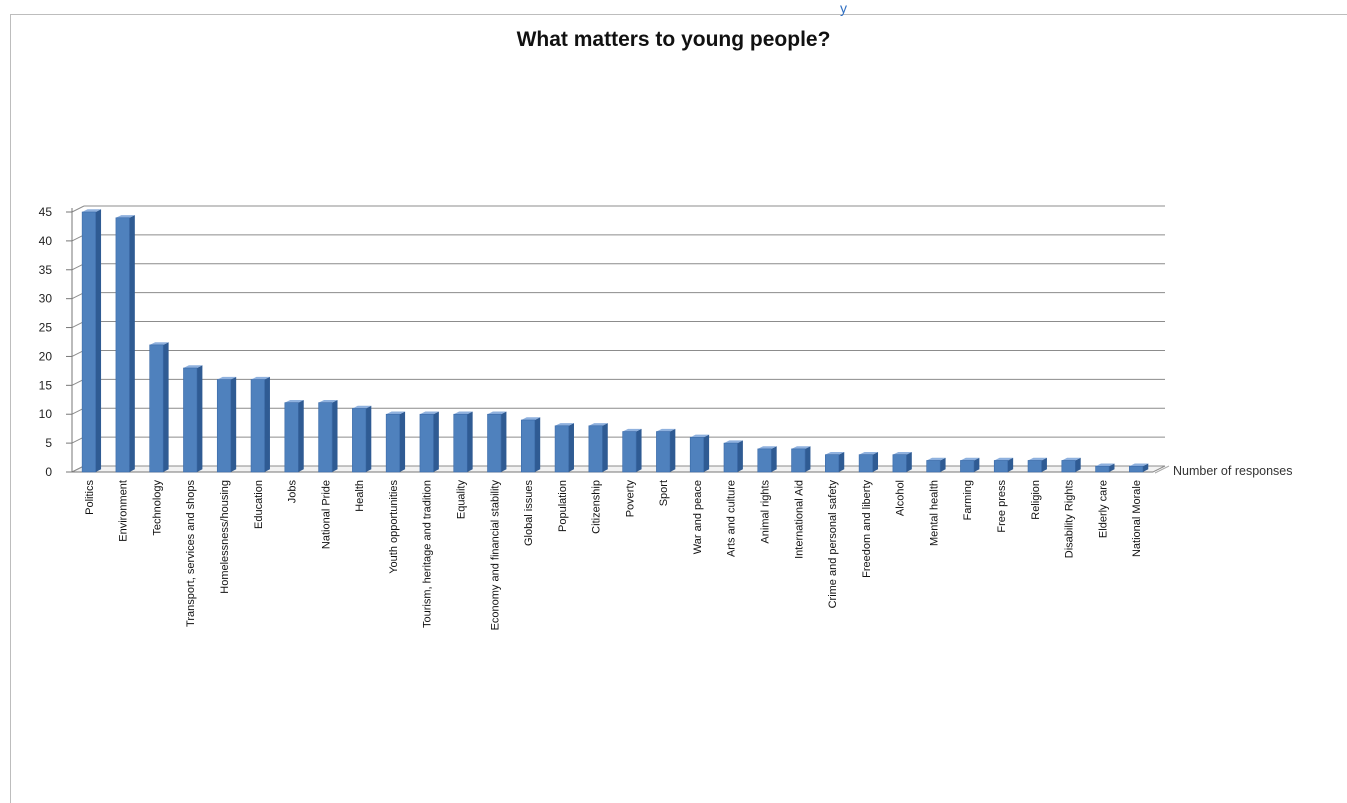  Describe the element at coordinates (48, 443) in the screenshot. I see `y-tick-label: 5` at that location.